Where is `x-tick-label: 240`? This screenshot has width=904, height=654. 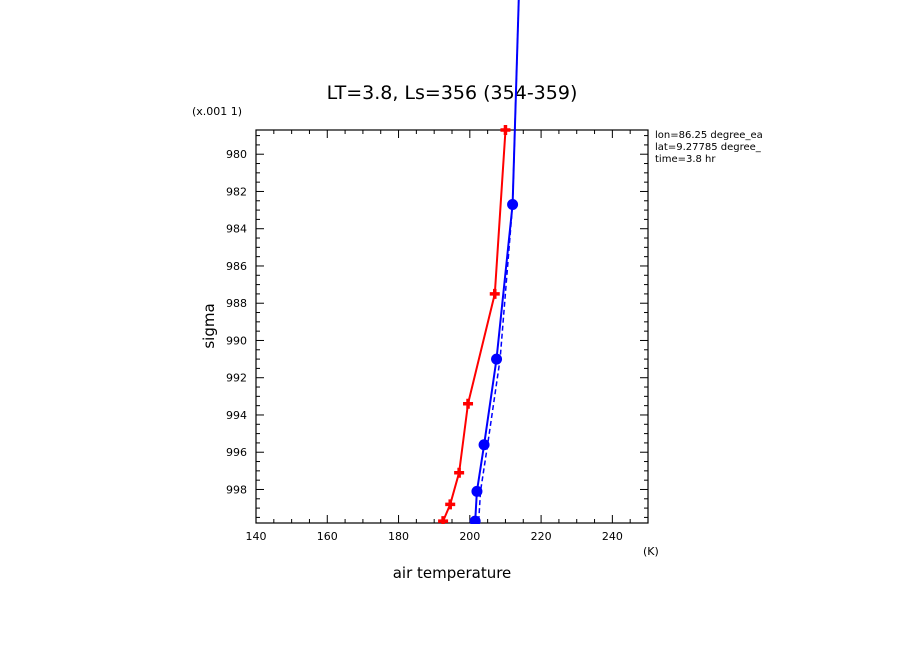
x-tick-label: 240 is located at coordinates (612, 536).